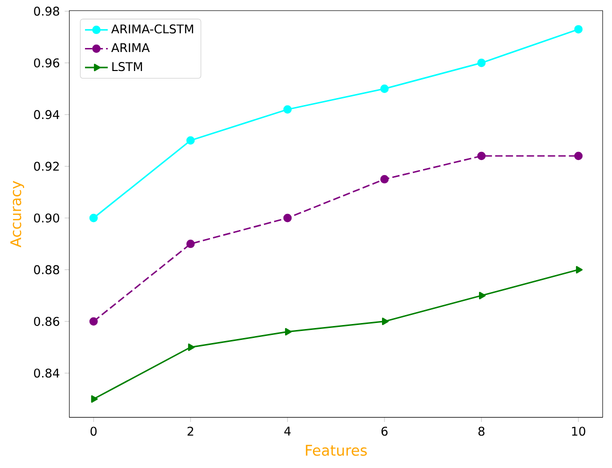 The image size is (612, 468). I want to click on y-tick-label: 0.88, so click(47, 269).